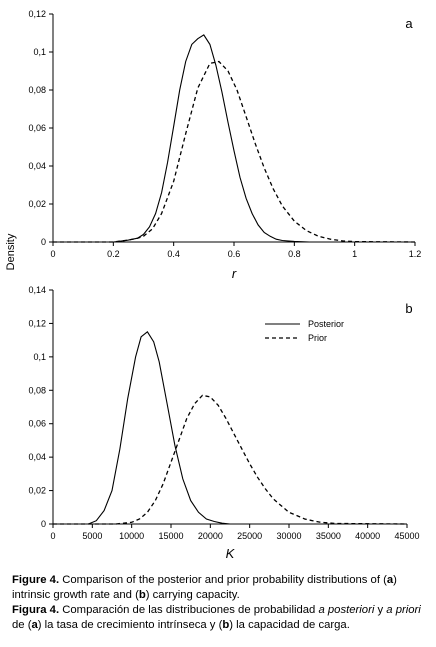  What do you see at coordinates (328, 536) in the screenshot?
I see `x-tick-label: 35000` at bounding box center [328, 536].